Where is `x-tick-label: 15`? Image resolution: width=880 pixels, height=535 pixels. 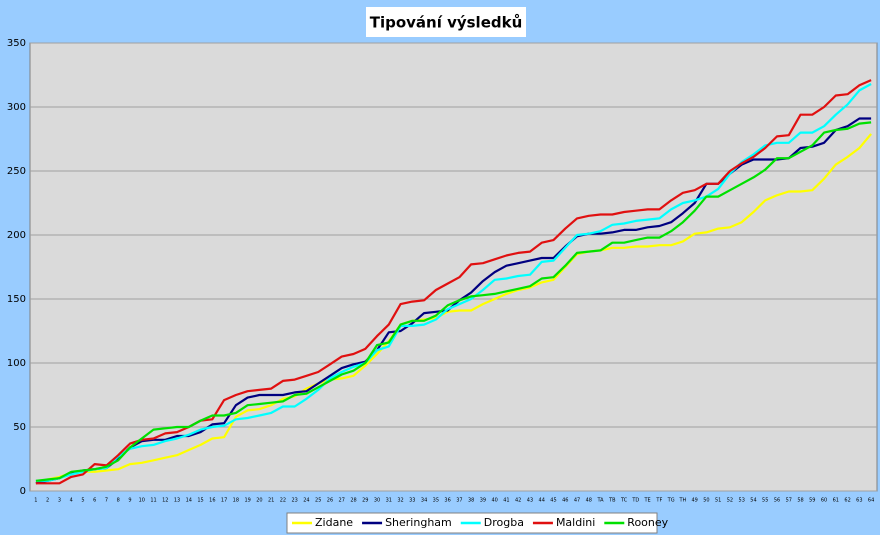 x-tick-label: 15 is located at coordinates (200, 501).